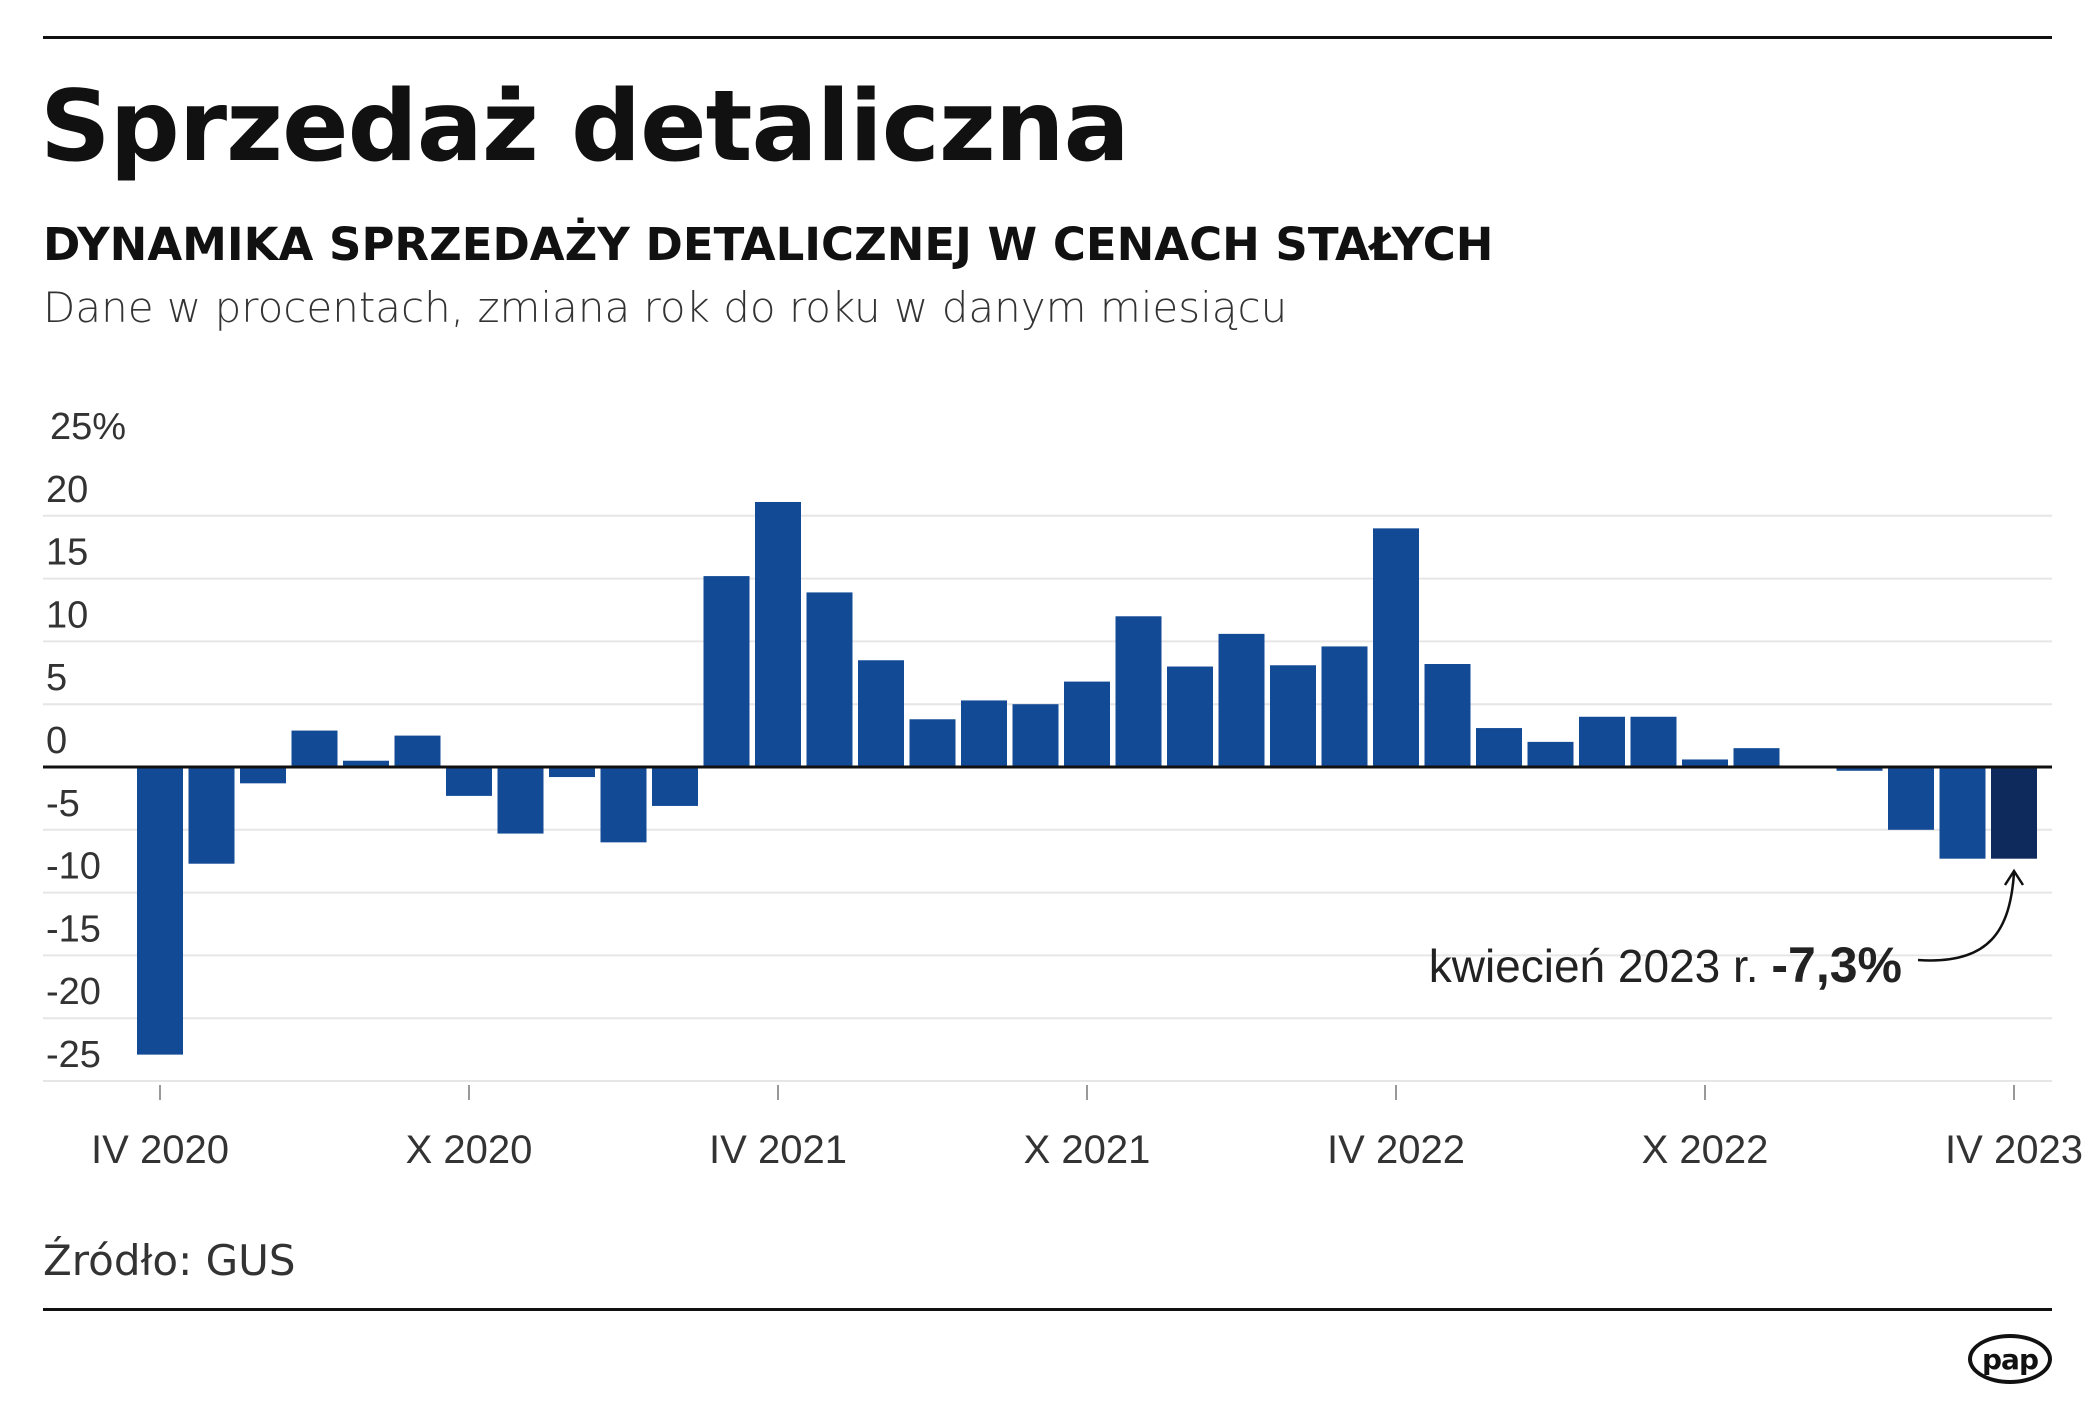 This screenshot has height=1417, width=2084. What do you see at coordinates (1600, 966) in the screenshot?
I see `annotation-month: kwiecień 2023 r.` at bounding box center [1600, 966].